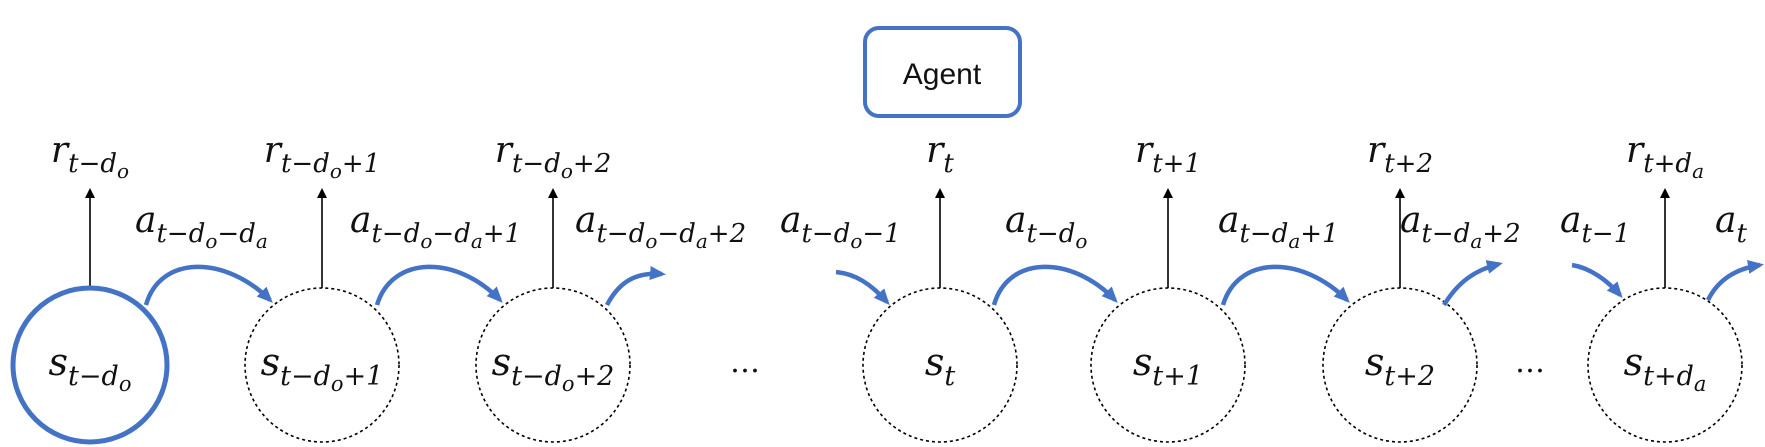  Describe the element at coordinates (1168, 154) in the screenshot. I see `reward-label-4: rt+1` at that location.